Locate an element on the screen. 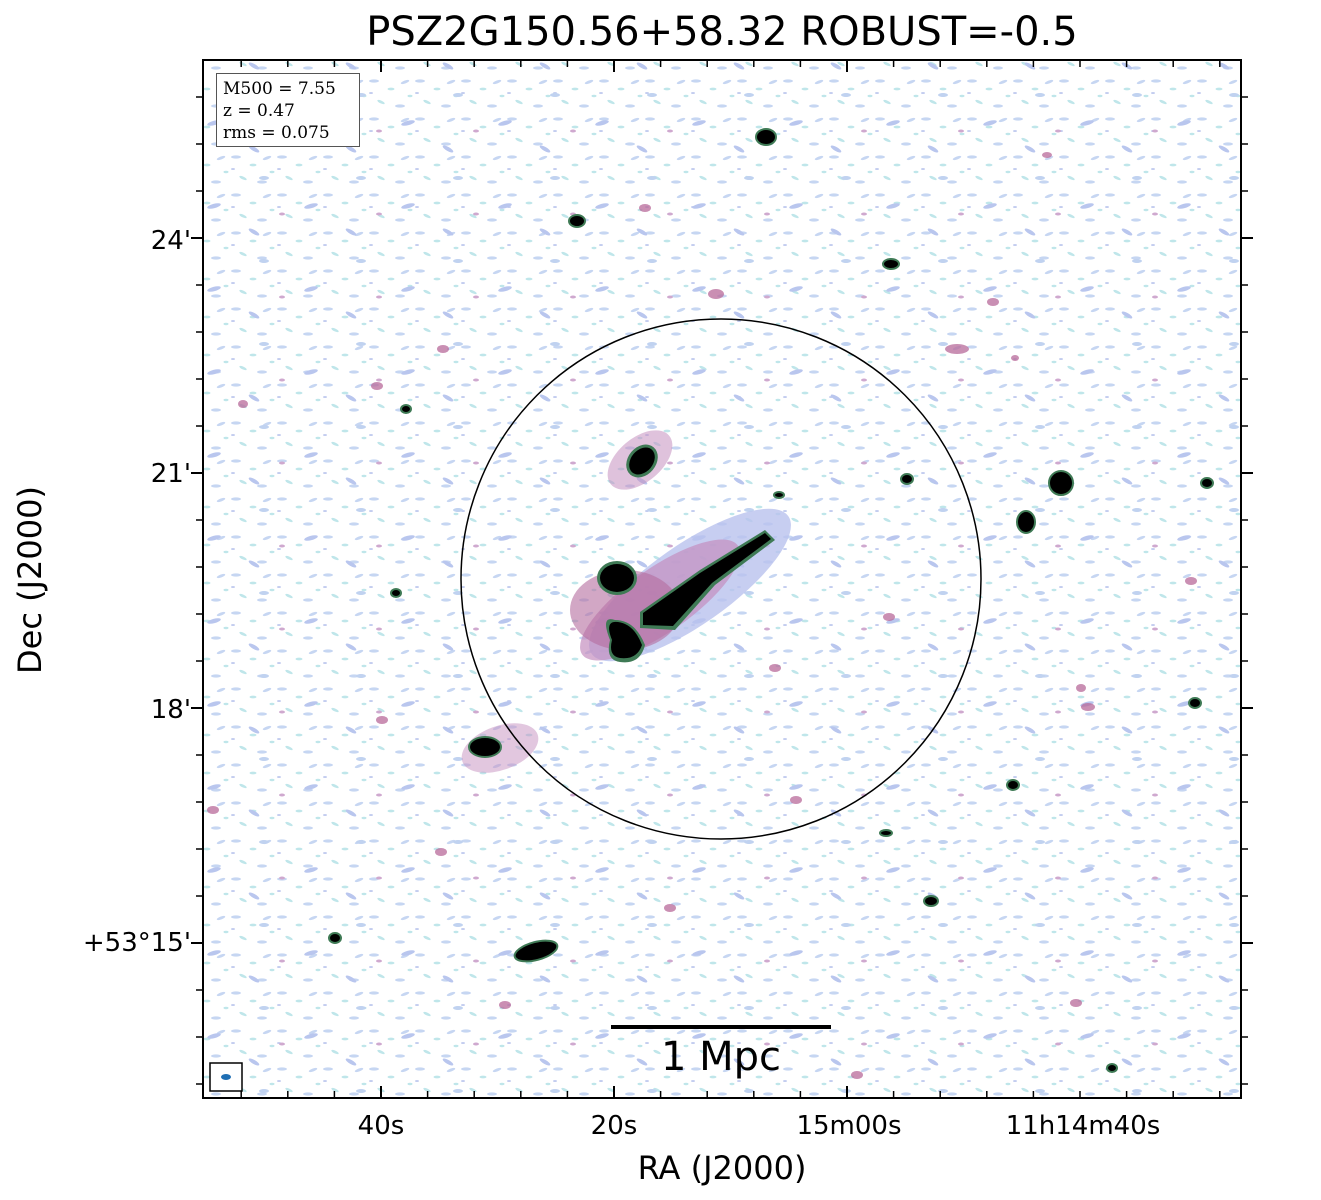 The width and height of the screenshot is (1321, 1200). central-radio-source is located at coordinates (686, 553).